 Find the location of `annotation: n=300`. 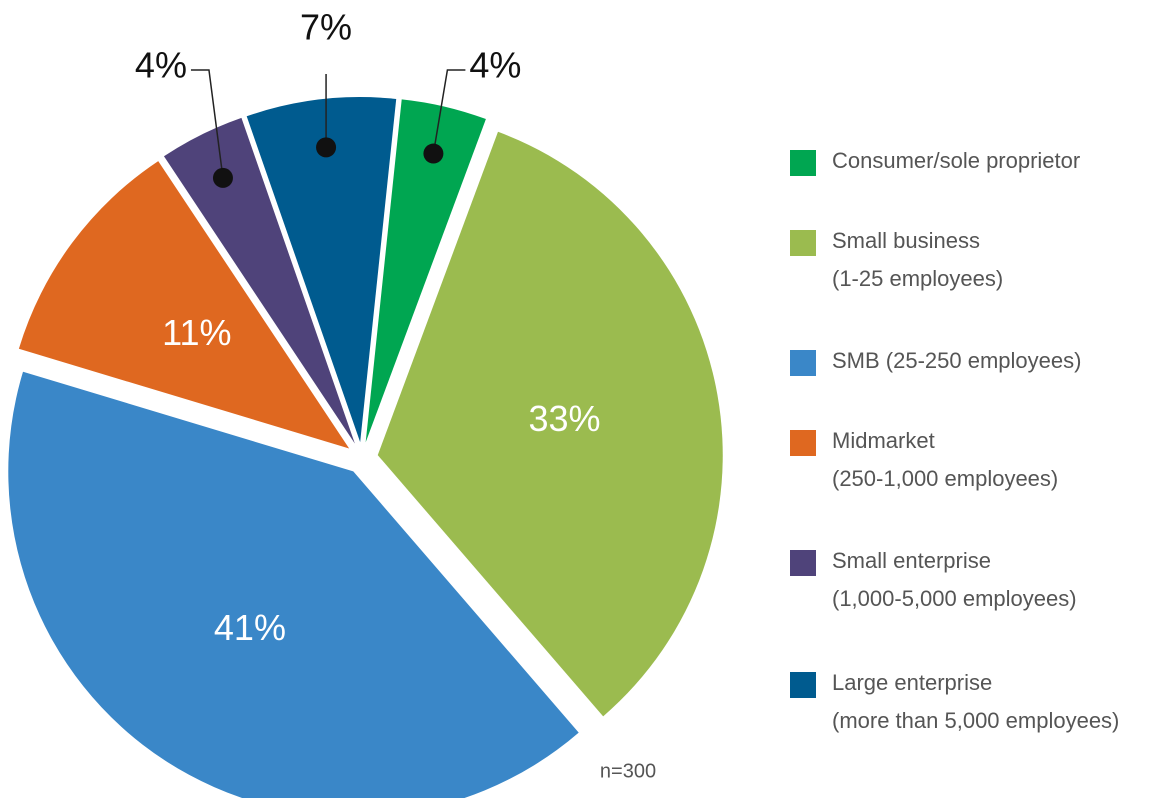

annotation: n=300 is located at coordinates (628, 771).